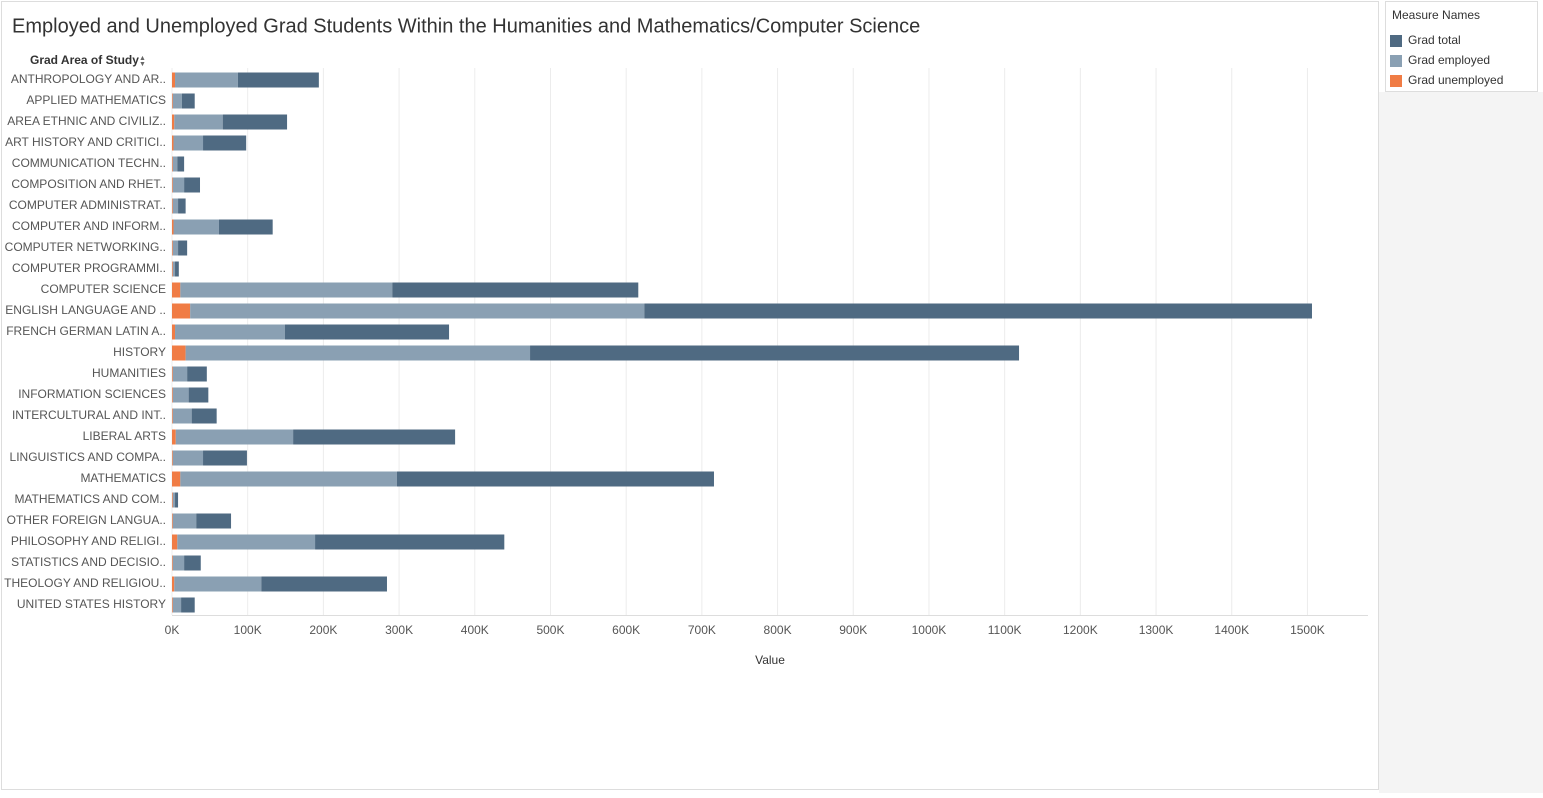  Describe the element at coordinates (84, 60) in the screenshot. I see `y-axis-title: Grad Area of Study` at that location.